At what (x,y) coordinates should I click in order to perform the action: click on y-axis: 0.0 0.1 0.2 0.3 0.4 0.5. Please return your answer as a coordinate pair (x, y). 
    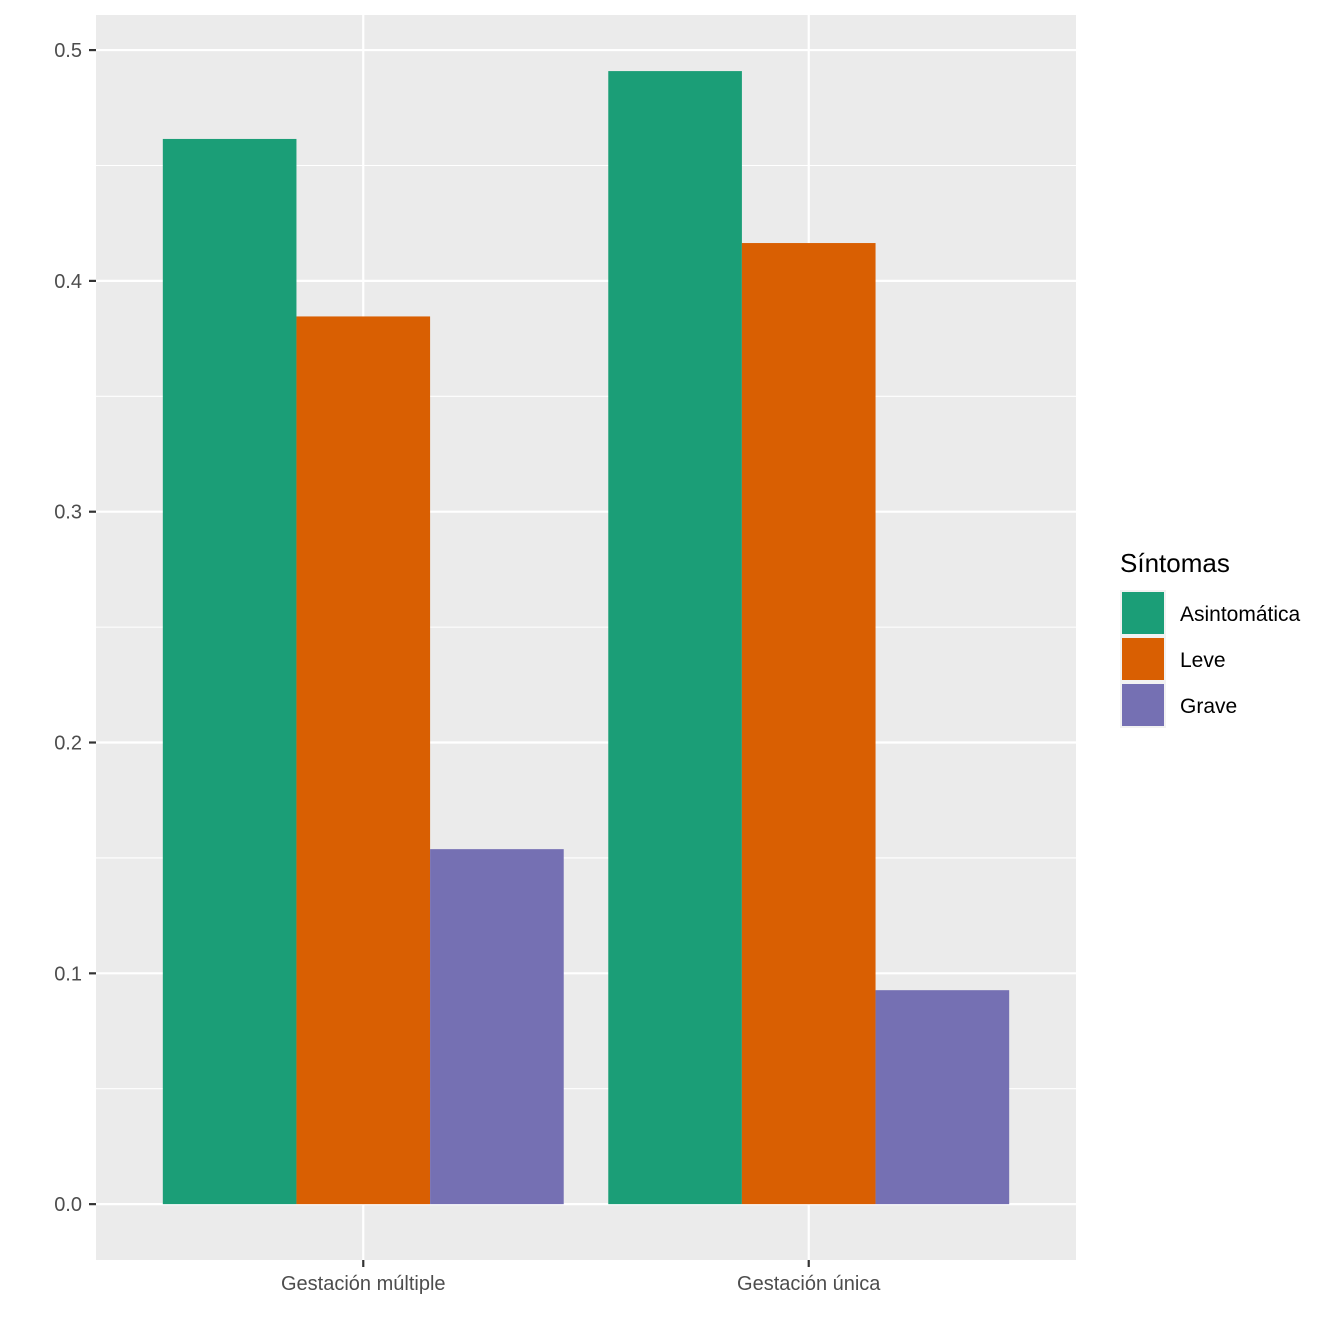
    Looking at the image, I should click on (75, 628).